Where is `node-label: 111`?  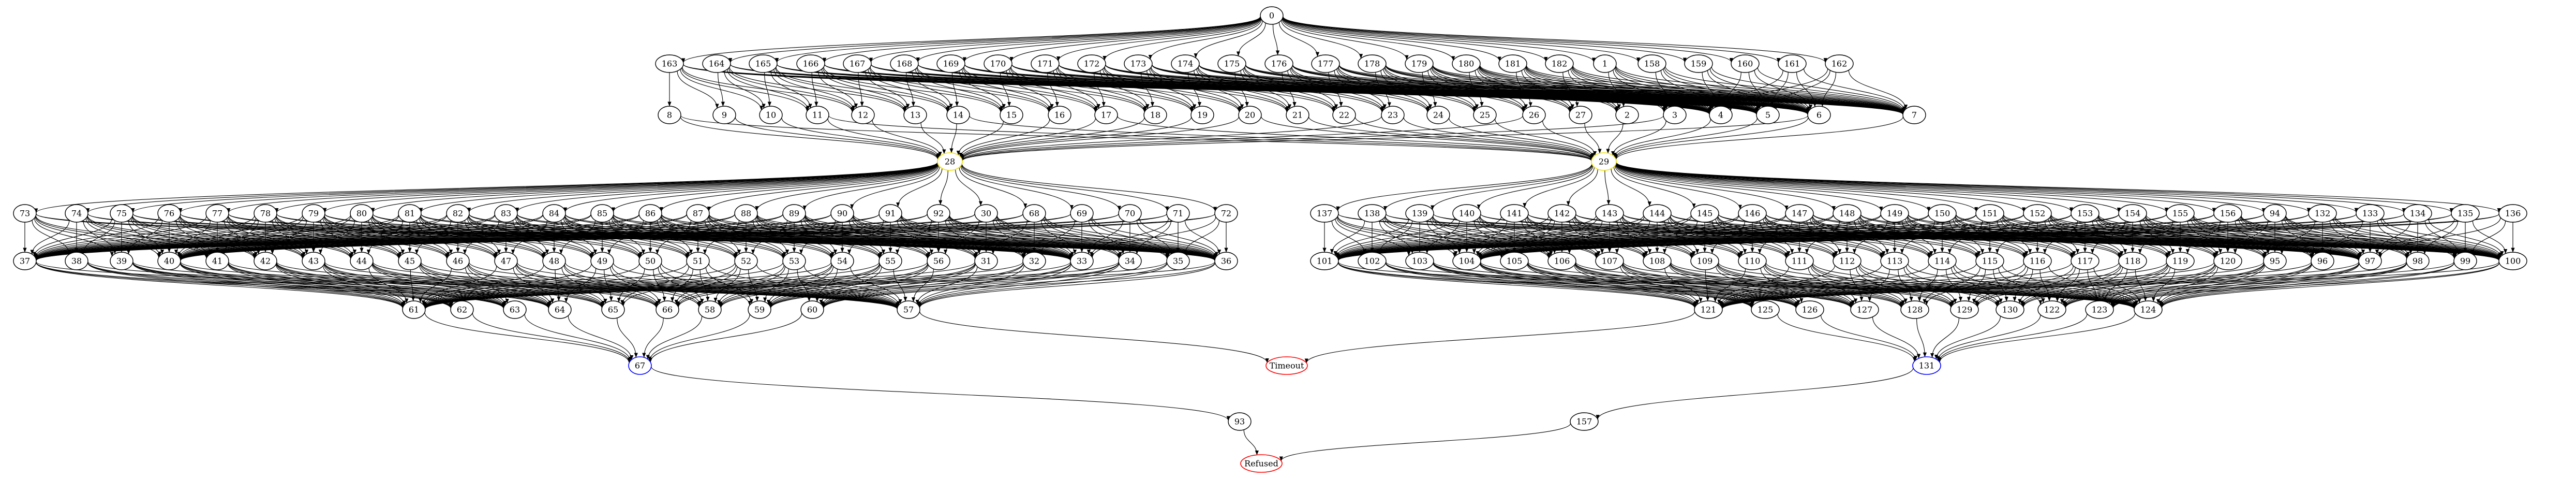 node-label: 111 is located at coordinates (1800, 261).